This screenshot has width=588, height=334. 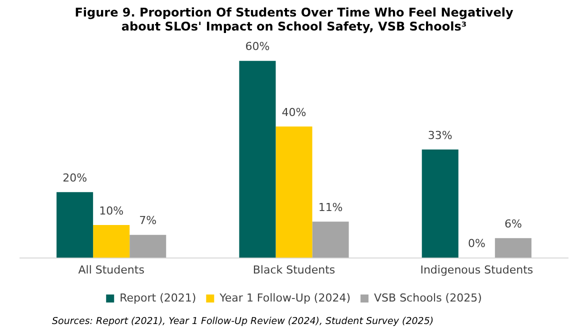 I want to click on legend-label: Year 1 Follow-Up (2024), so click(x=284, y=297).